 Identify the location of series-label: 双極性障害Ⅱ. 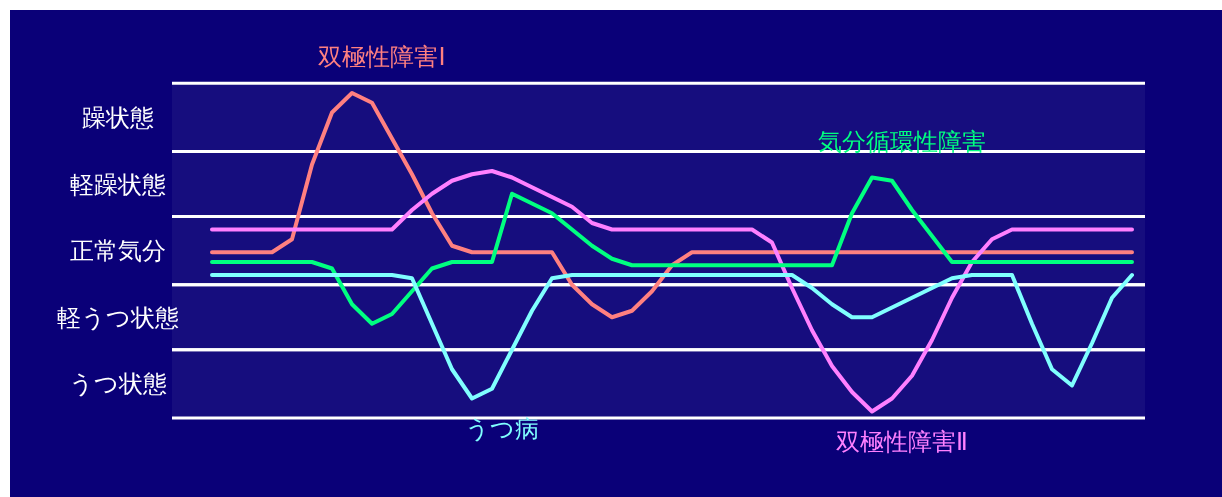
(902, 441).